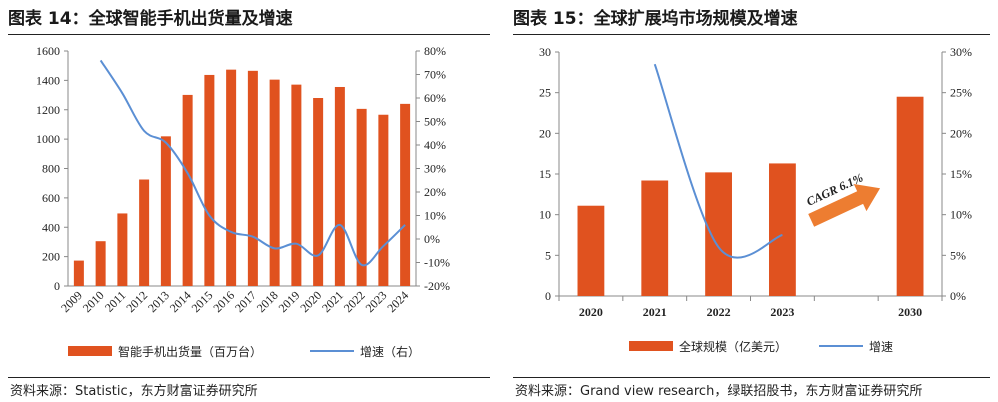 This screenshot has height=402, width=998. I want to click on left-figure-title: 图表 14：全球智能手机出货量及增速, so click(150, 19).